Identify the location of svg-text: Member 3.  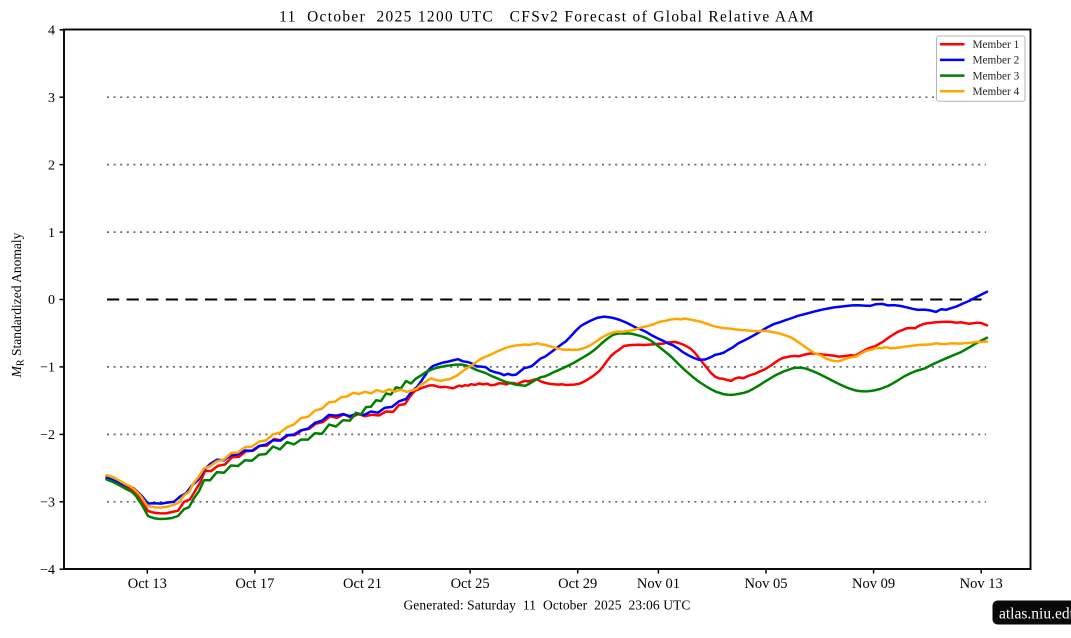
(996, 76).